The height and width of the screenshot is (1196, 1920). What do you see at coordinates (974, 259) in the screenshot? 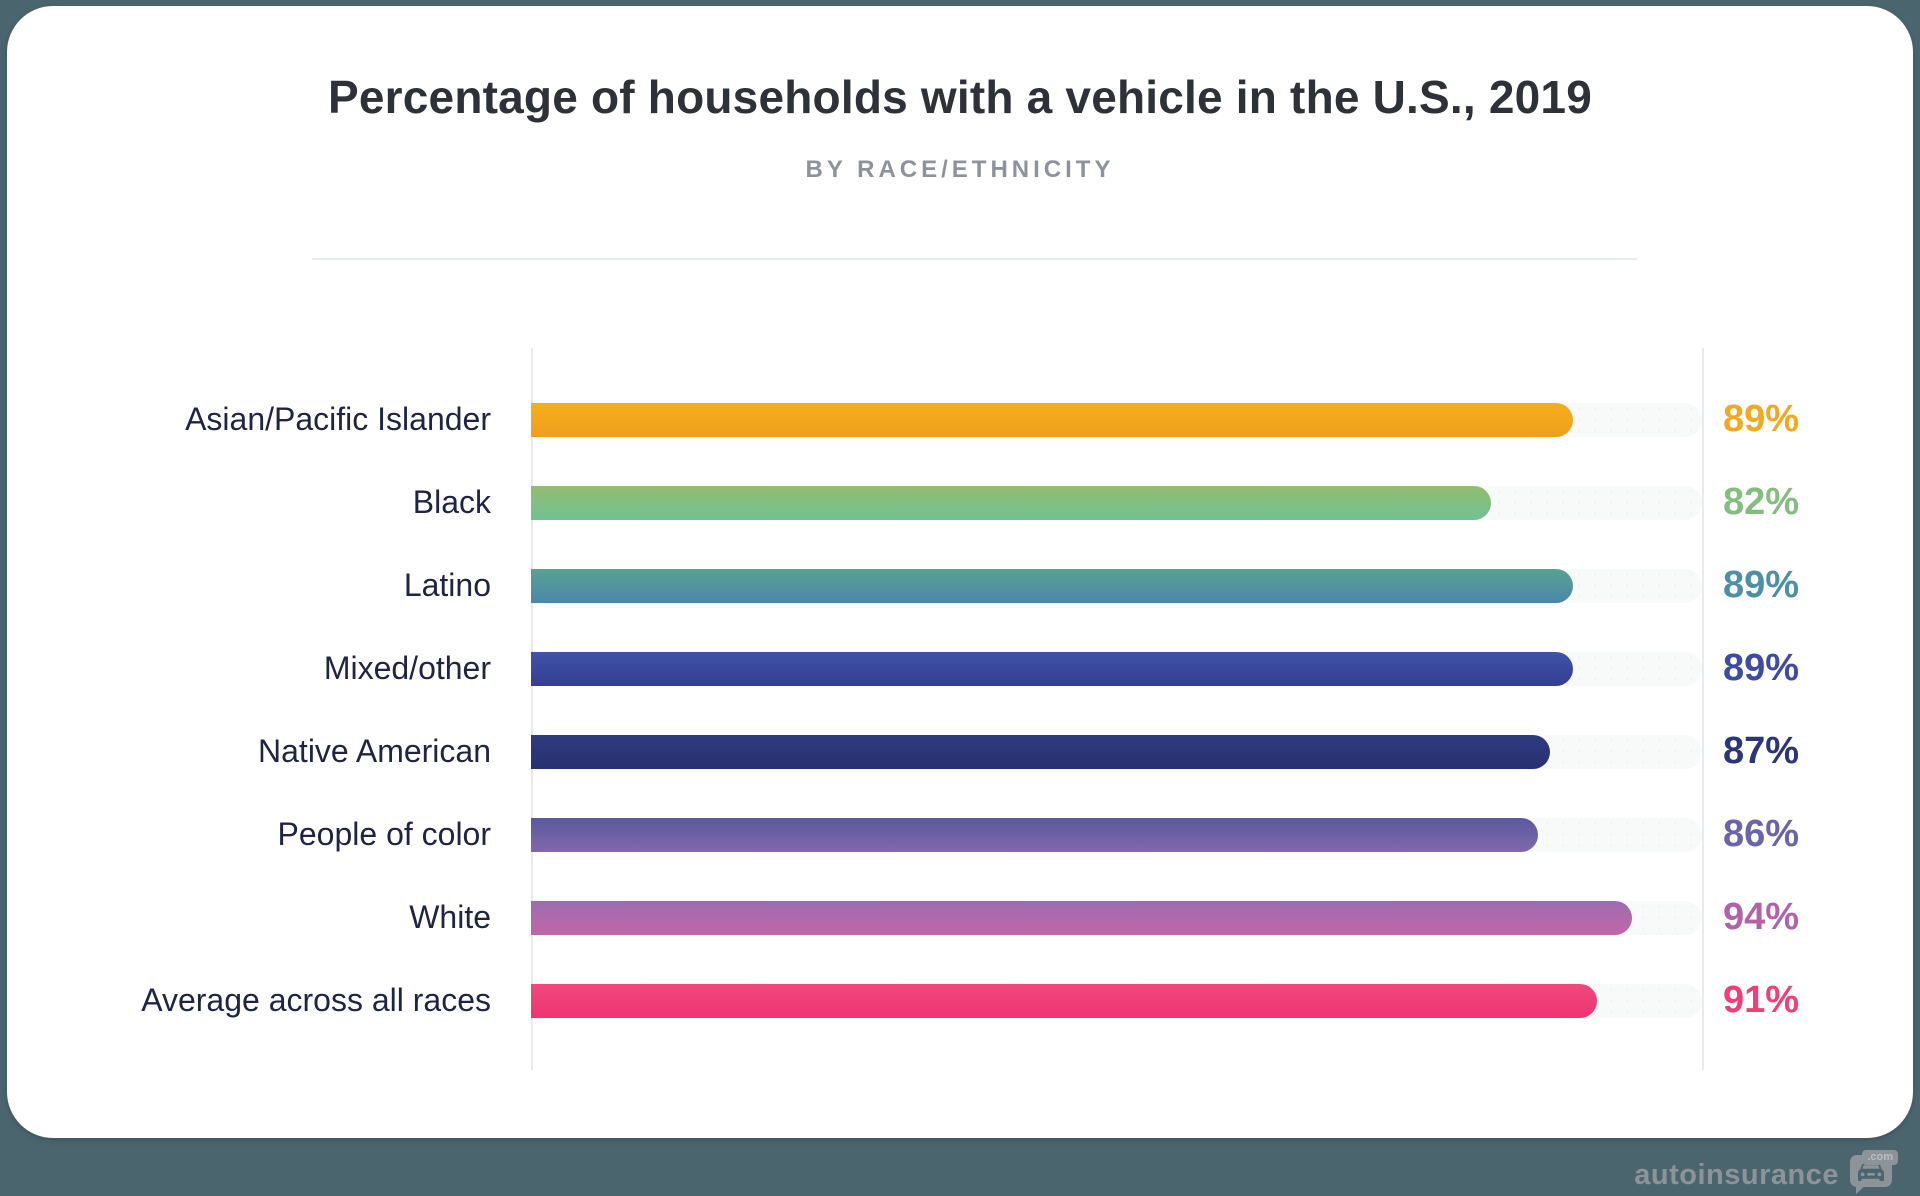
I see `header-divider` at bounding box center [974, 259].